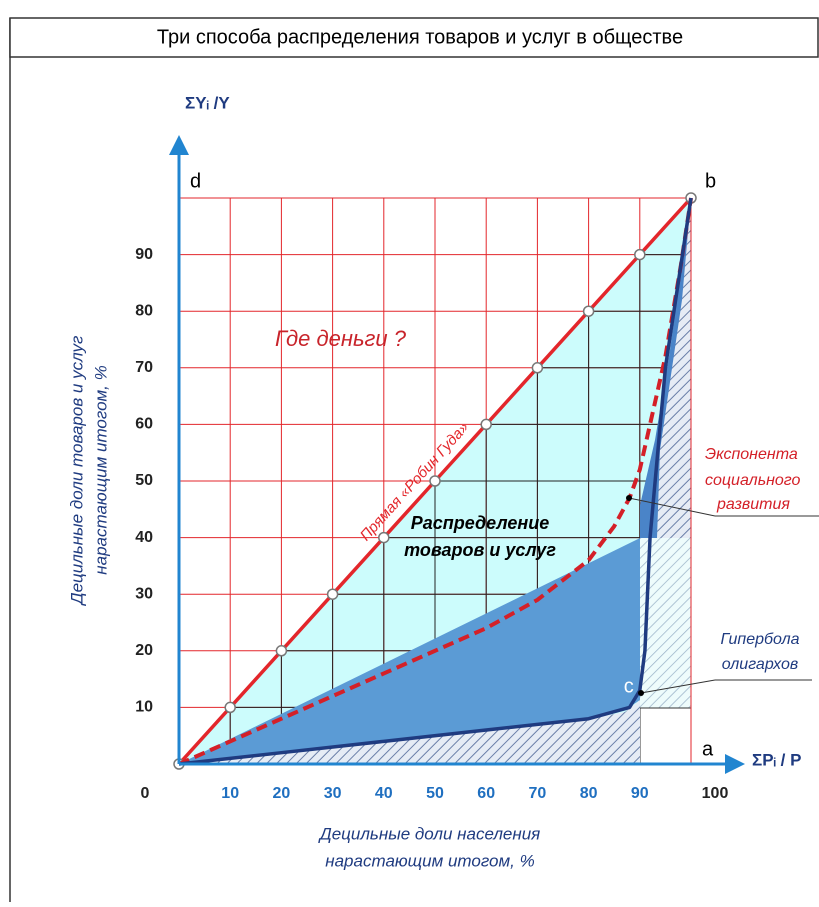 Image resolution: width=819 pixels, height=907 pixels. What do you see at coordinates (282, 793) in the screenshot?
I see `x-tick-label: 20` at bounding box center [282, 793].